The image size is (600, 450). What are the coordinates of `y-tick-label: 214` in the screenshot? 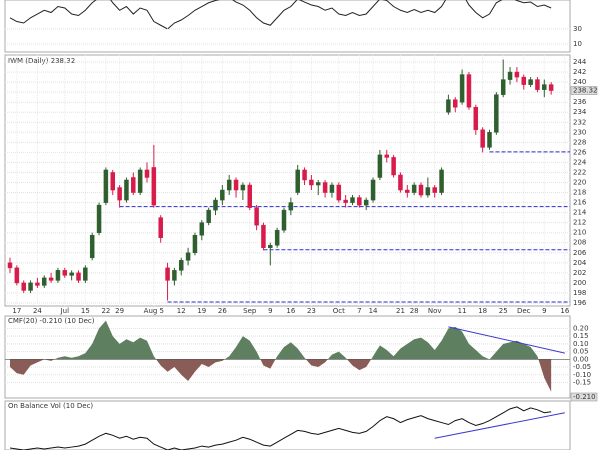 It's located at (580, 213).